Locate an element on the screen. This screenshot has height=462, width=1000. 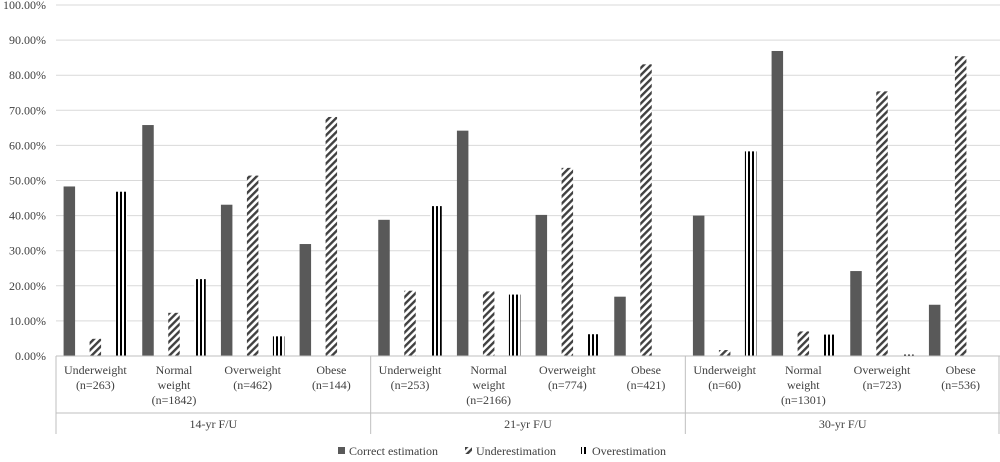
x-category-label: (n=536) is located at coordinates (960, 385).